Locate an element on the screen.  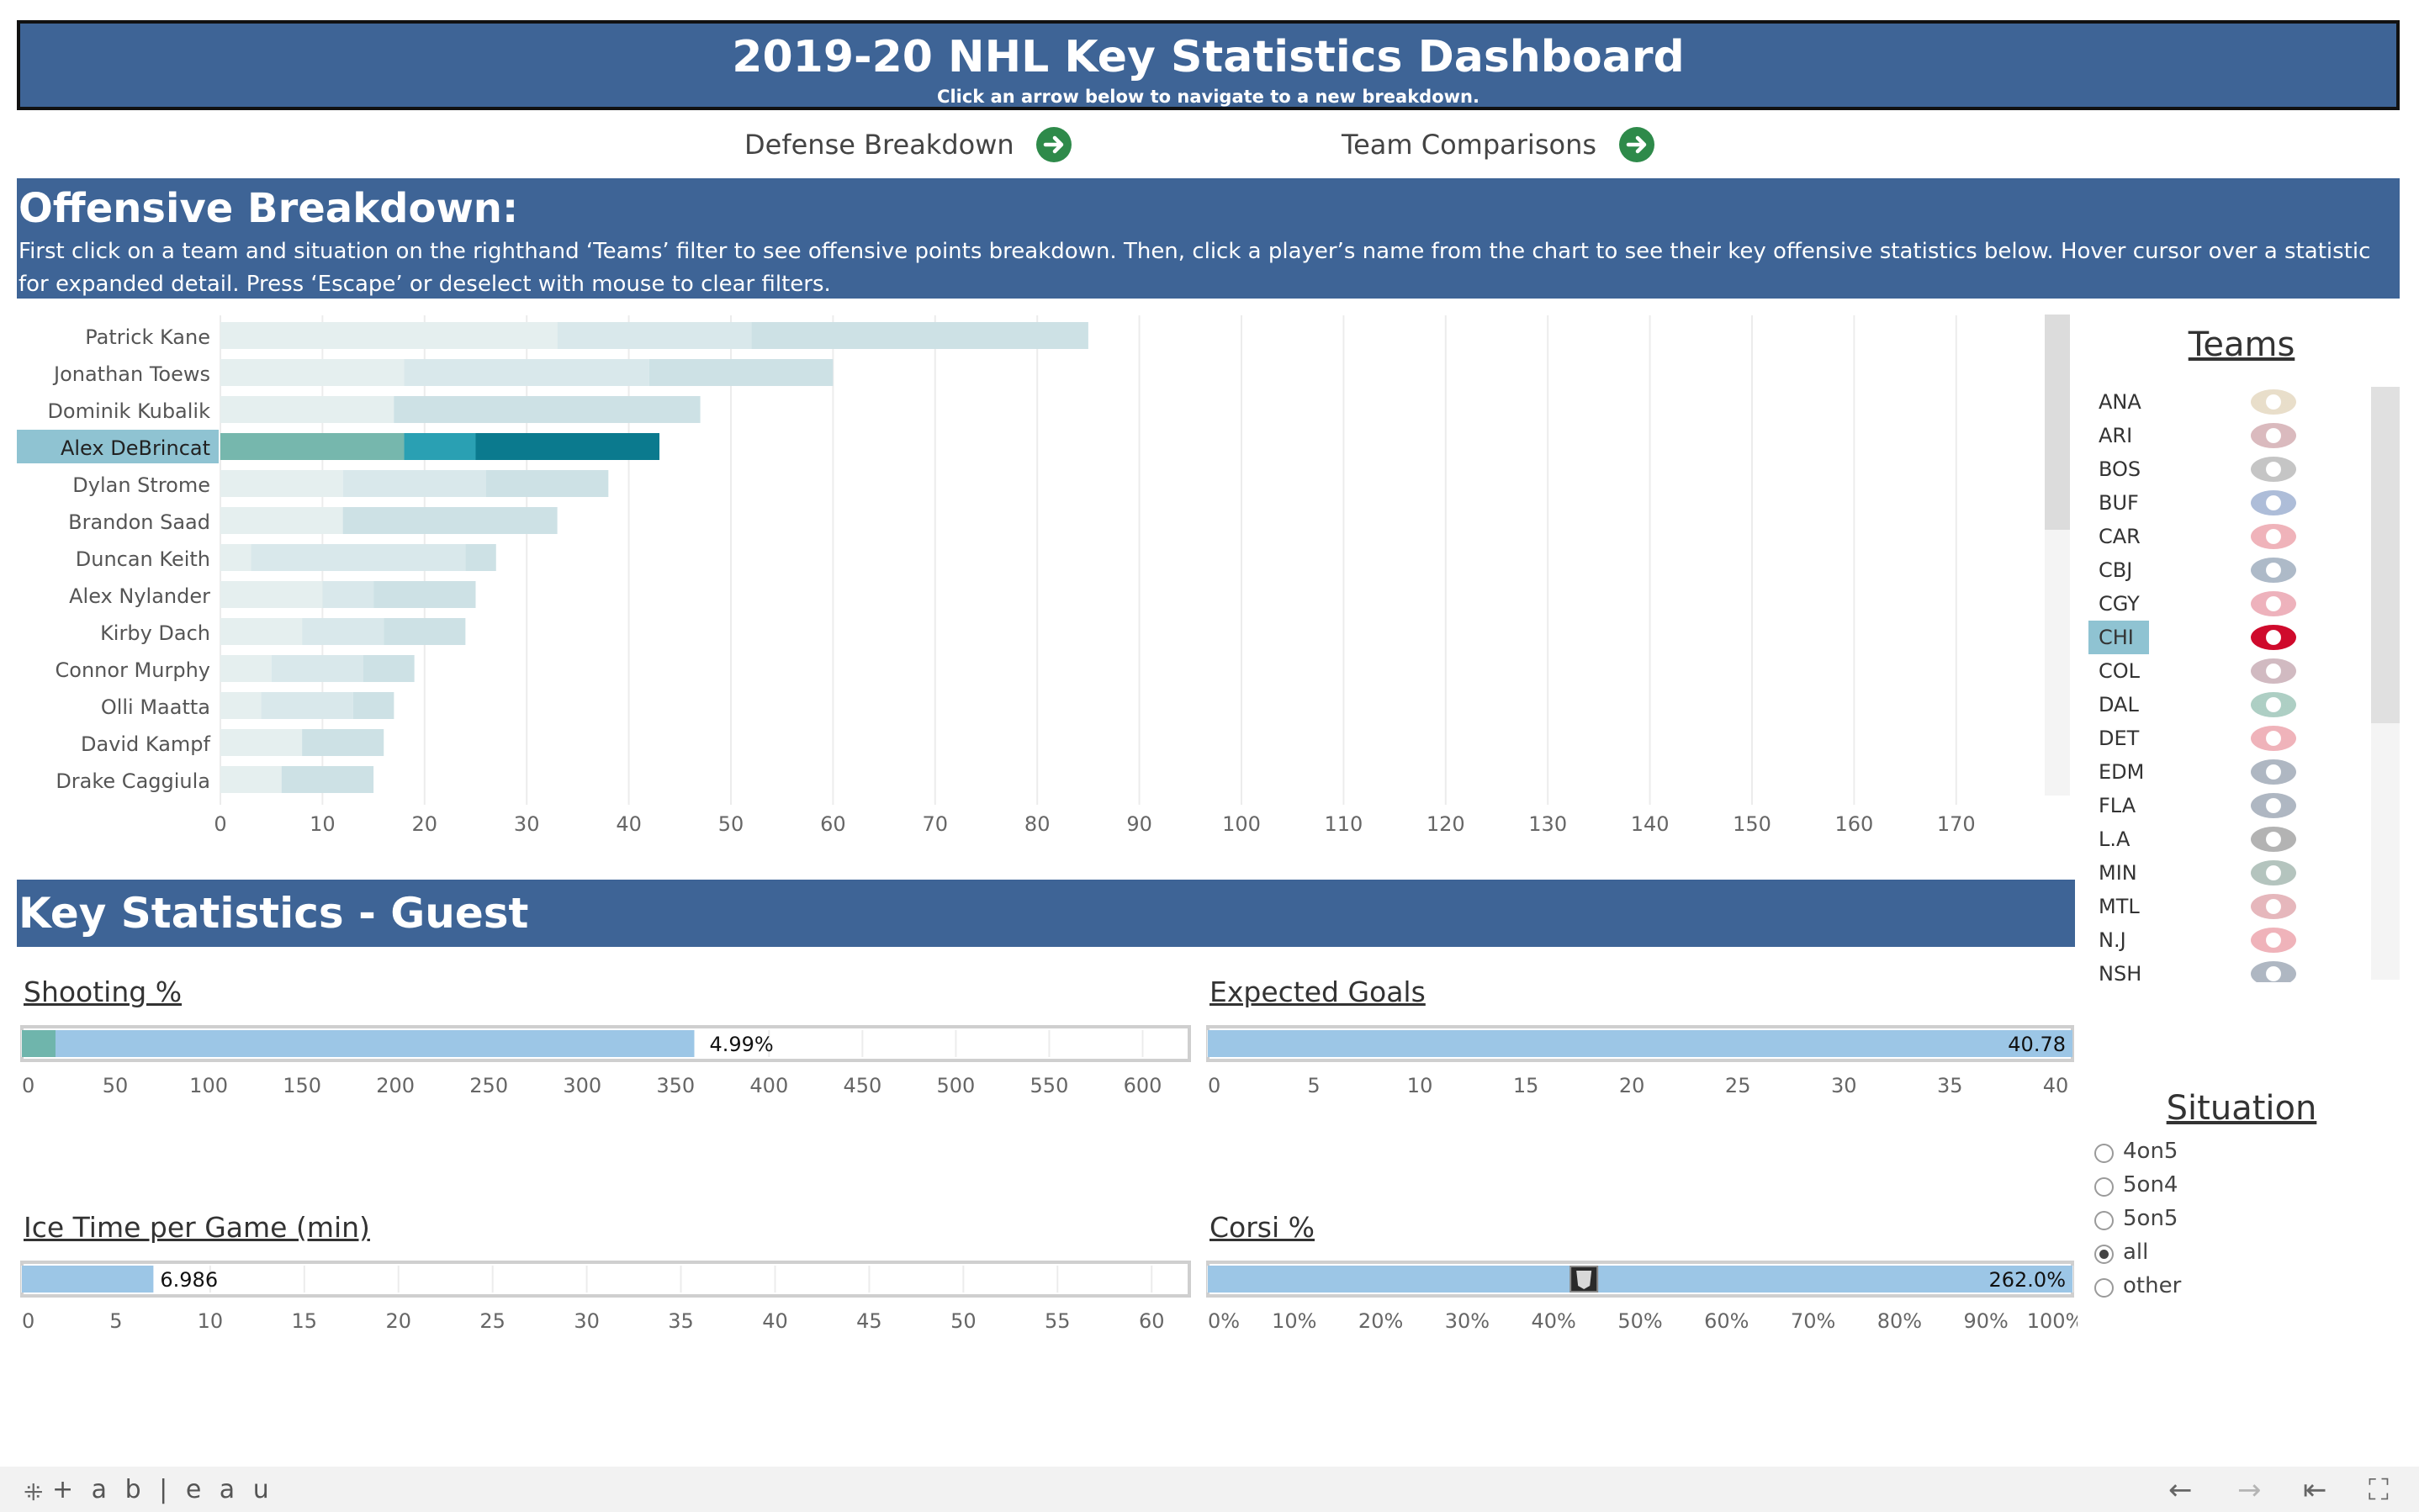
situation-option: all is located at coordinates (2178, 1253).